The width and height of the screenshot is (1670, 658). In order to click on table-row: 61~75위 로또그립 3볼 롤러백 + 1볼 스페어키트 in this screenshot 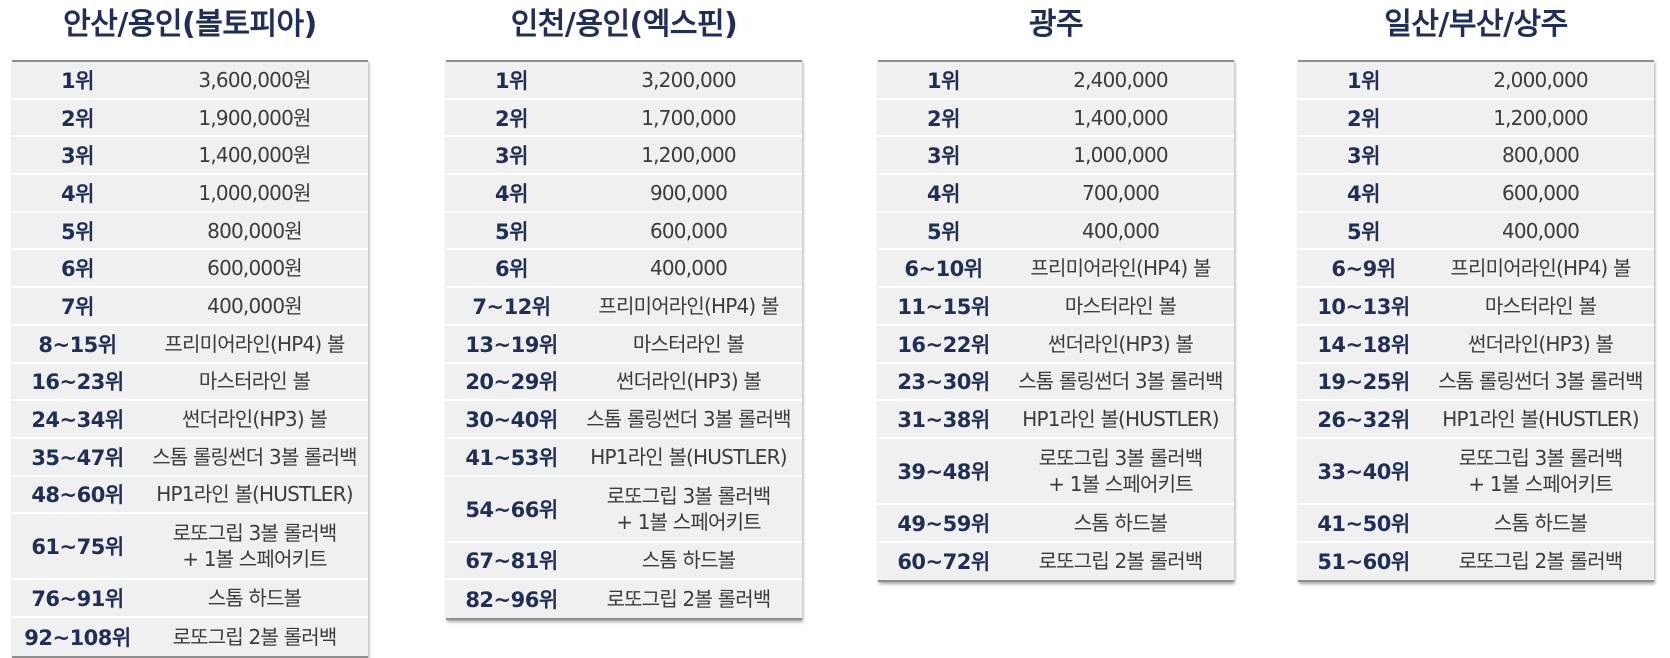, I will do `click(190, 547)`.